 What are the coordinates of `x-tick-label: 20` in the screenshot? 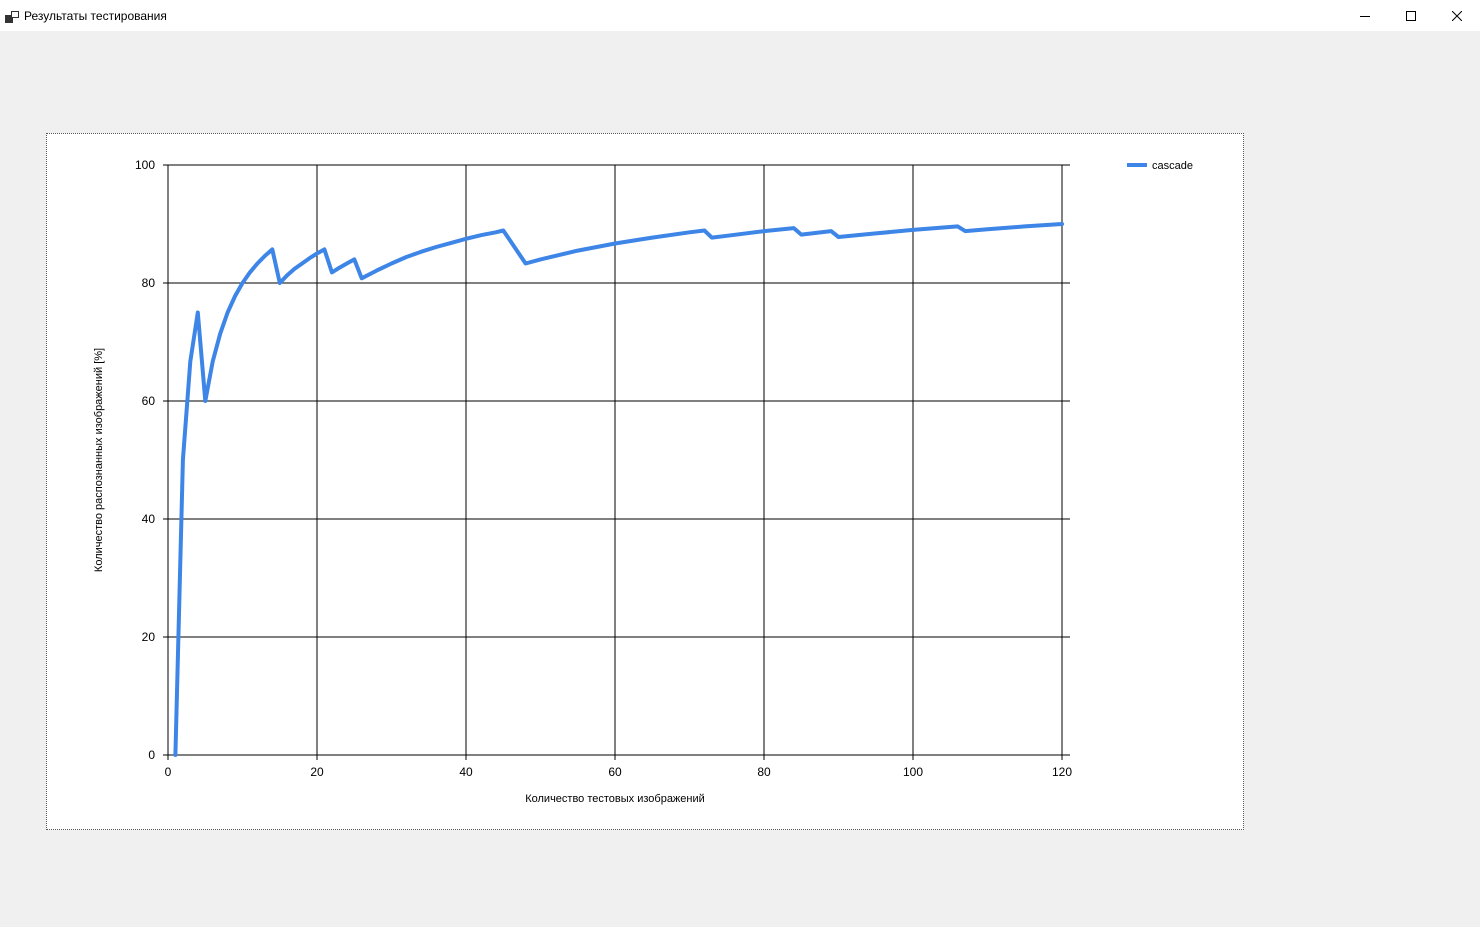 It's located at (317, 772).